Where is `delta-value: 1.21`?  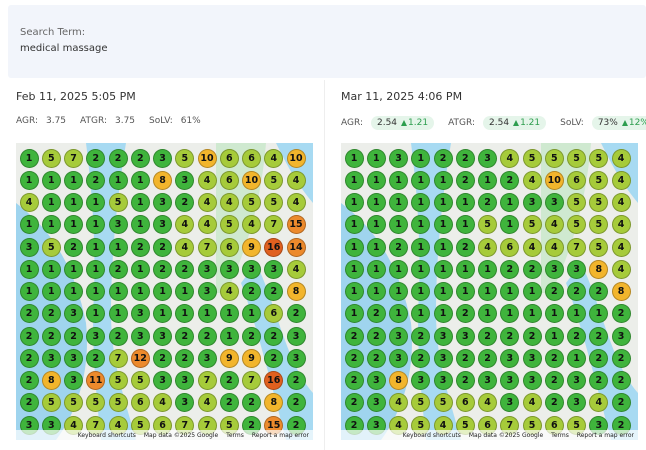 delta-value: 1.21 is located at coordinates (530, 123).